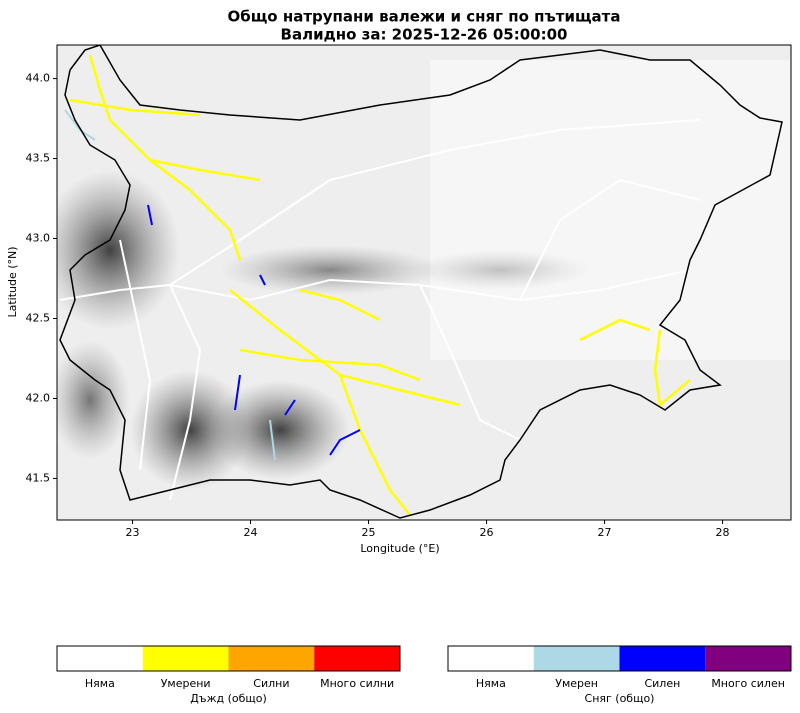 Image resolution: width=800 pixels, height=713 pixels. What do you see at coordinates (133, 532) in the screenshot?
I see `x-tick-label: 23` at bounding box center [133, 532].